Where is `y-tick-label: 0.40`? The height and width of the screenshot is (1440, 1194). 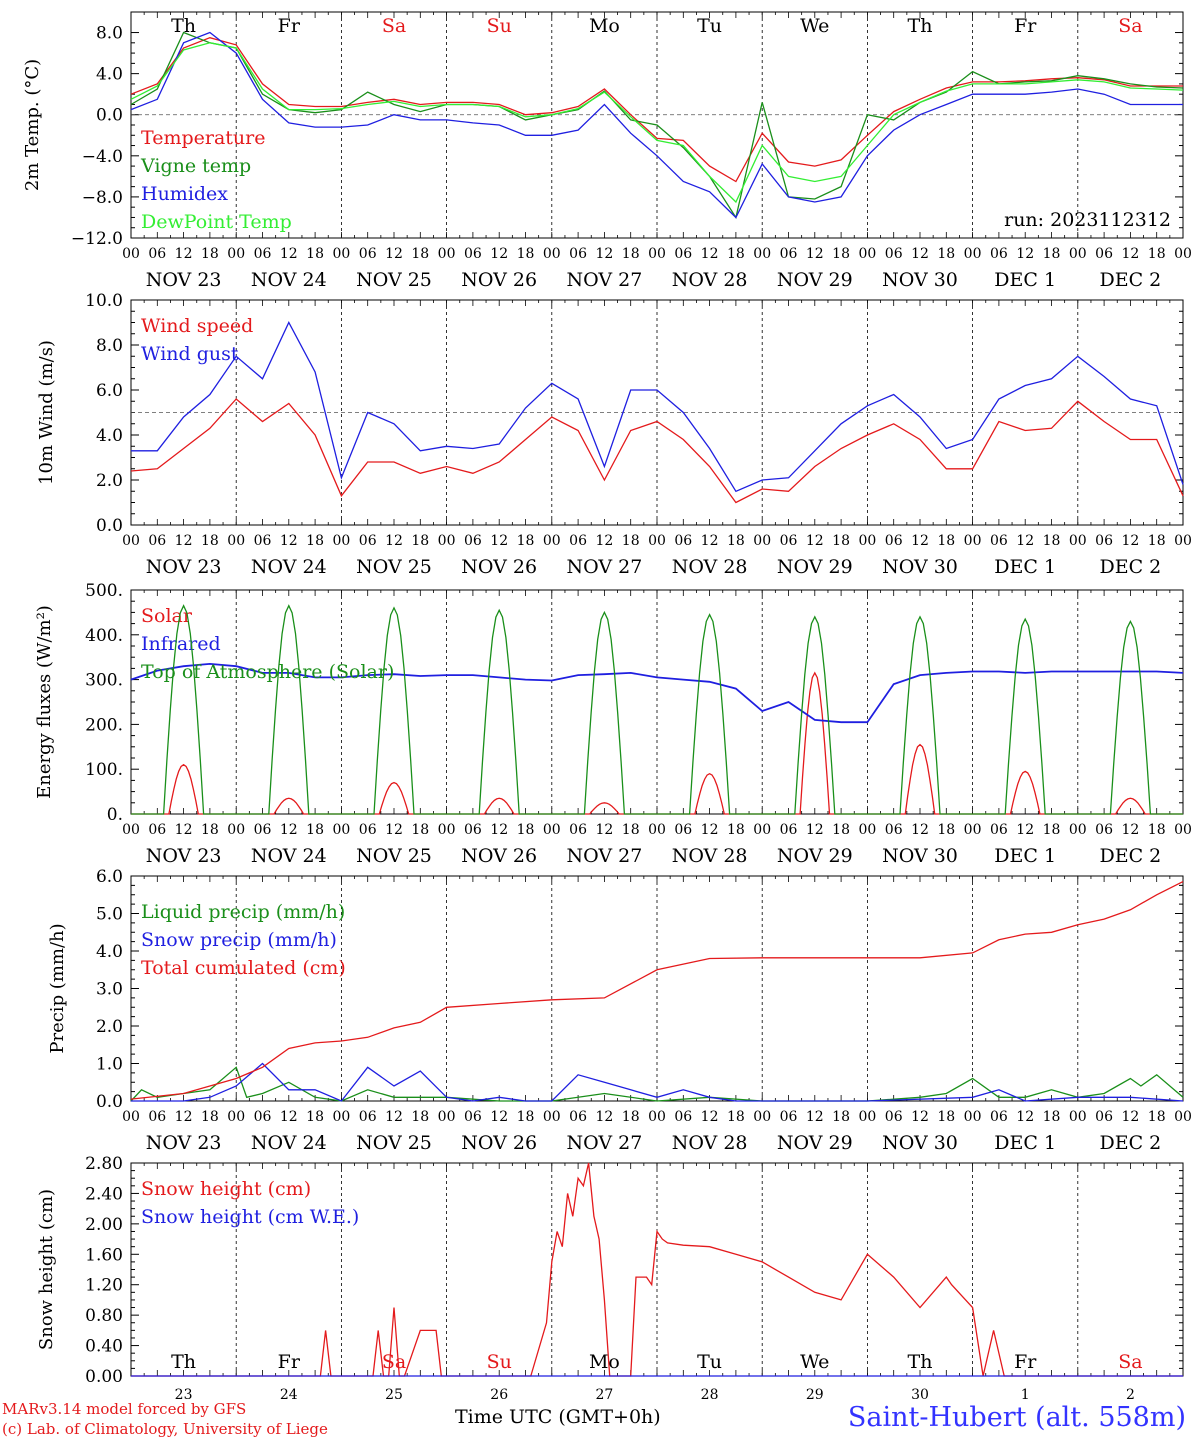 y-tick-label: 0.40 is located at coordinates (104, 1347).